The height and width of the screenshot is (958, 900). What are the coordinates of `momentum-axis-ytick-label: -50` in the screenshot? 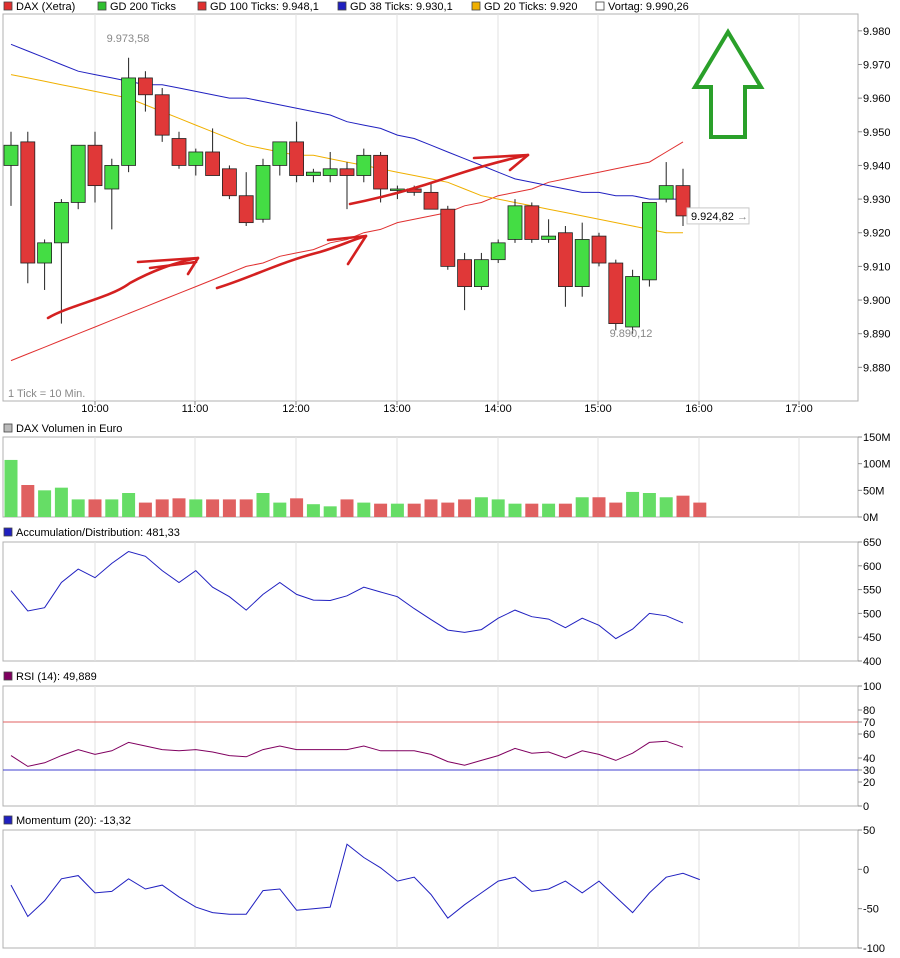 It's located at (871, 910).